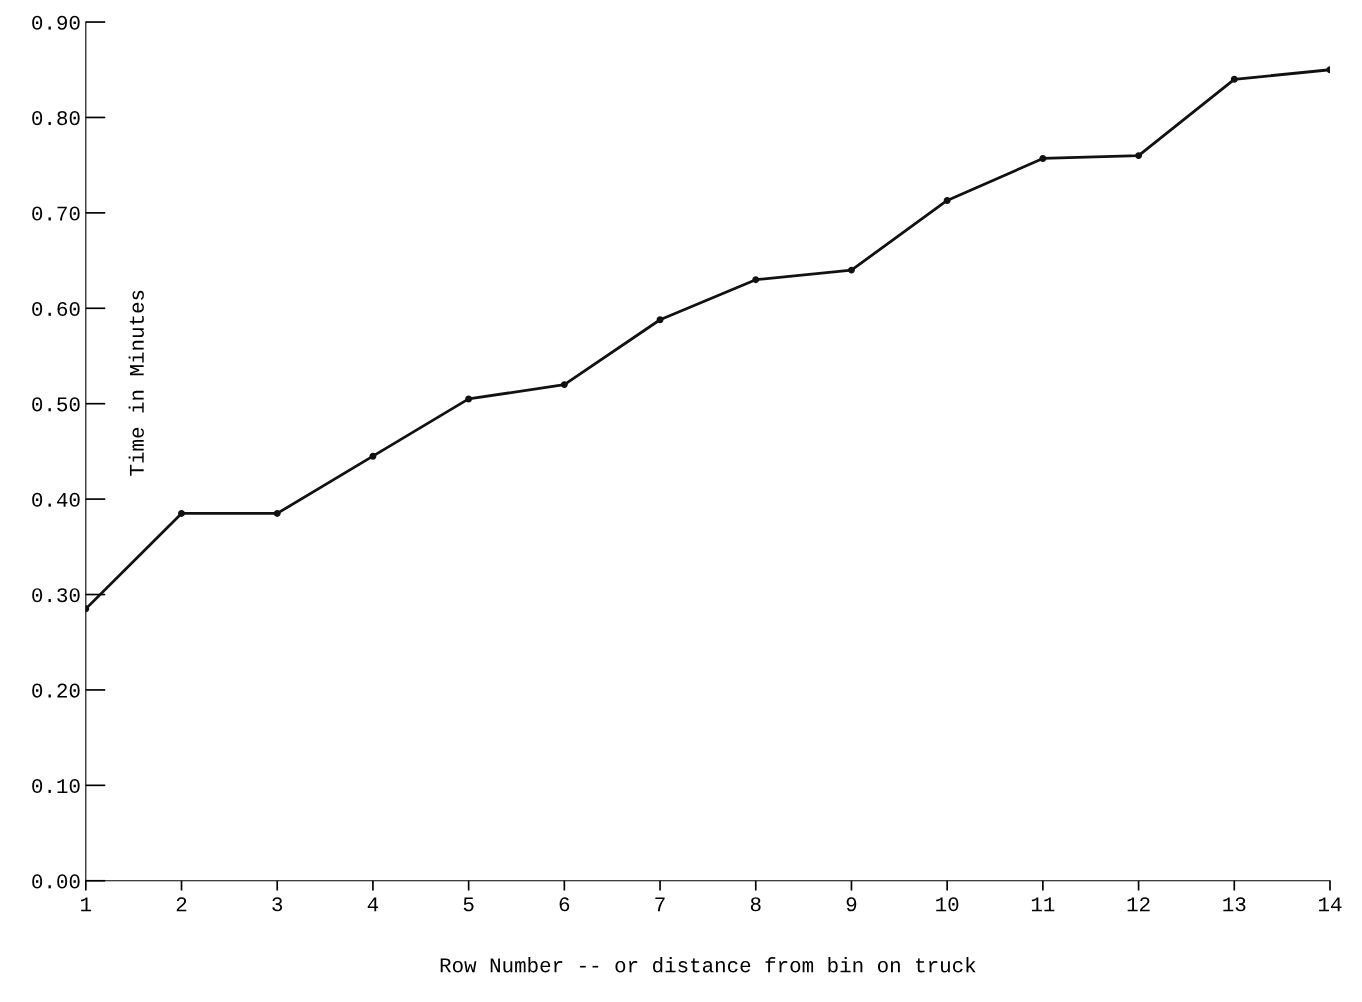  What do you see at coordinates (1138, 904) in the screenshot?
I see `x-tick-label: 12` at bounding box center [1138, 904].